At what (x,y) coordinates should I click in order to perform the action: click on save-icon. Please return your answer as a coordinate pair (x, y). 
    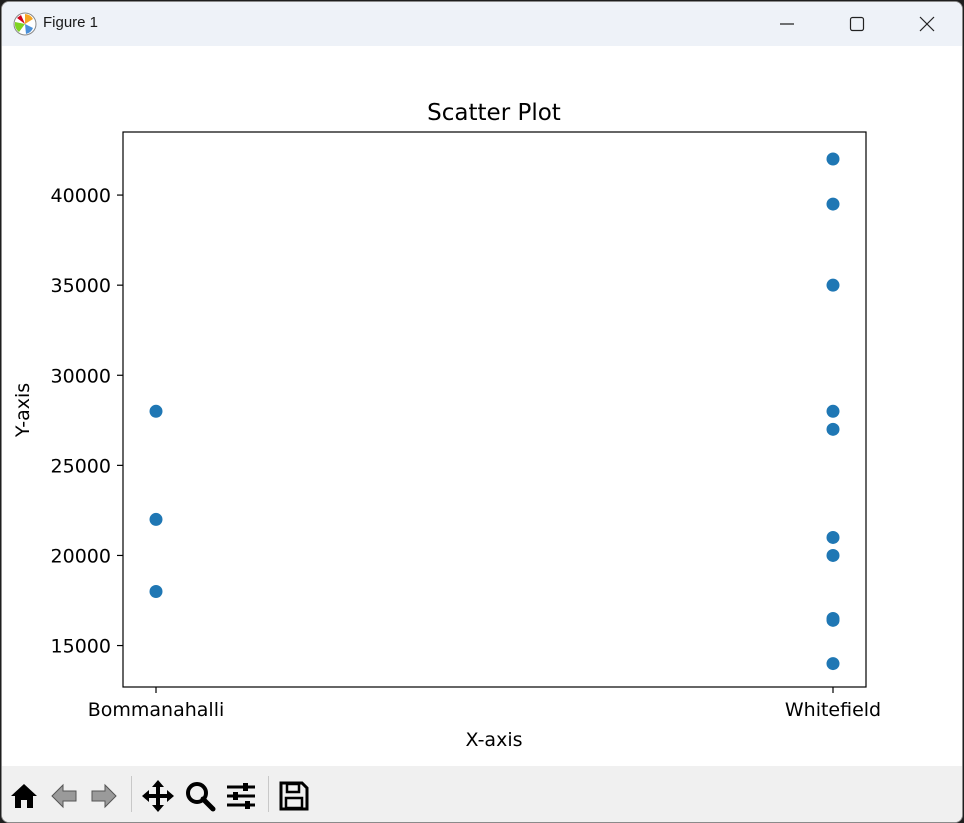
    Looking at the image, I should click on (294, 796).